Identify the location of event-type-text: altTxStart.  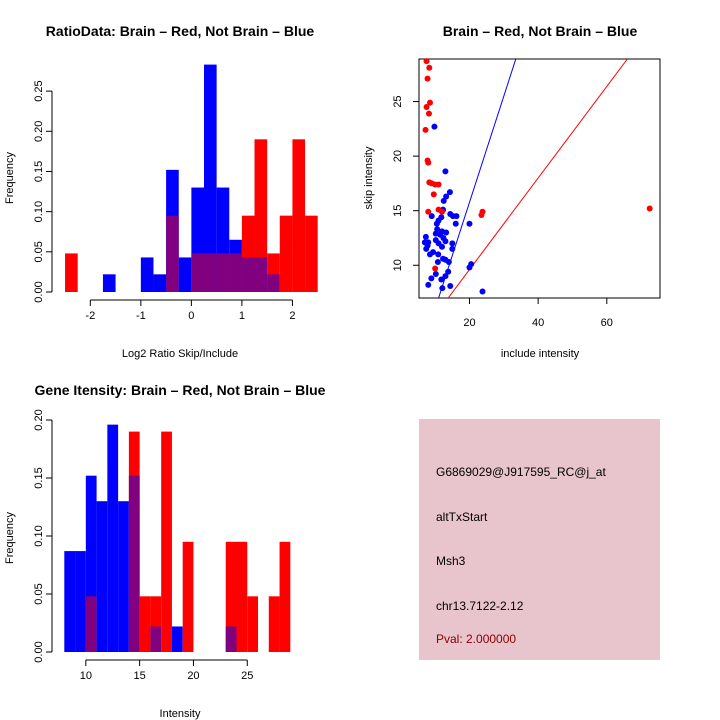
(462, 517).